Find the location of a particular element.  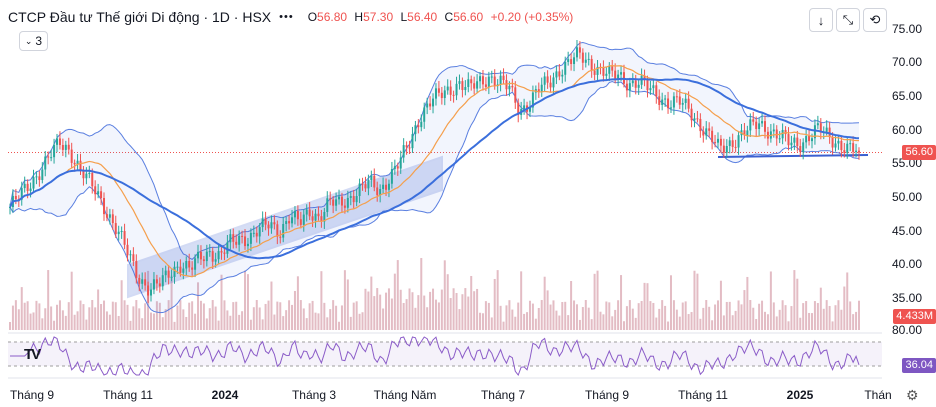

arrow-down-button: ↓ is located at coordinates (821, 20).